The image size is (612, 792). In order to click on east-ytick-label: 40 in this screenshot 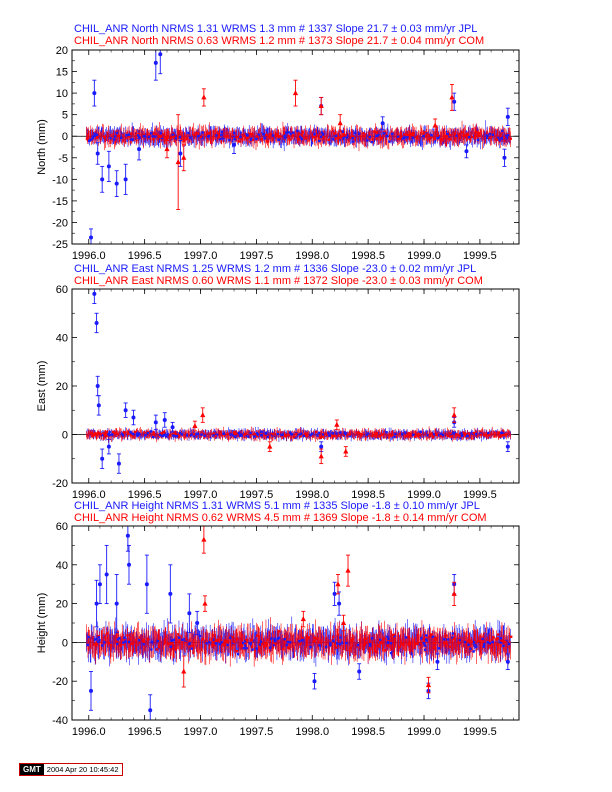, I will do `click(62, 339)`.